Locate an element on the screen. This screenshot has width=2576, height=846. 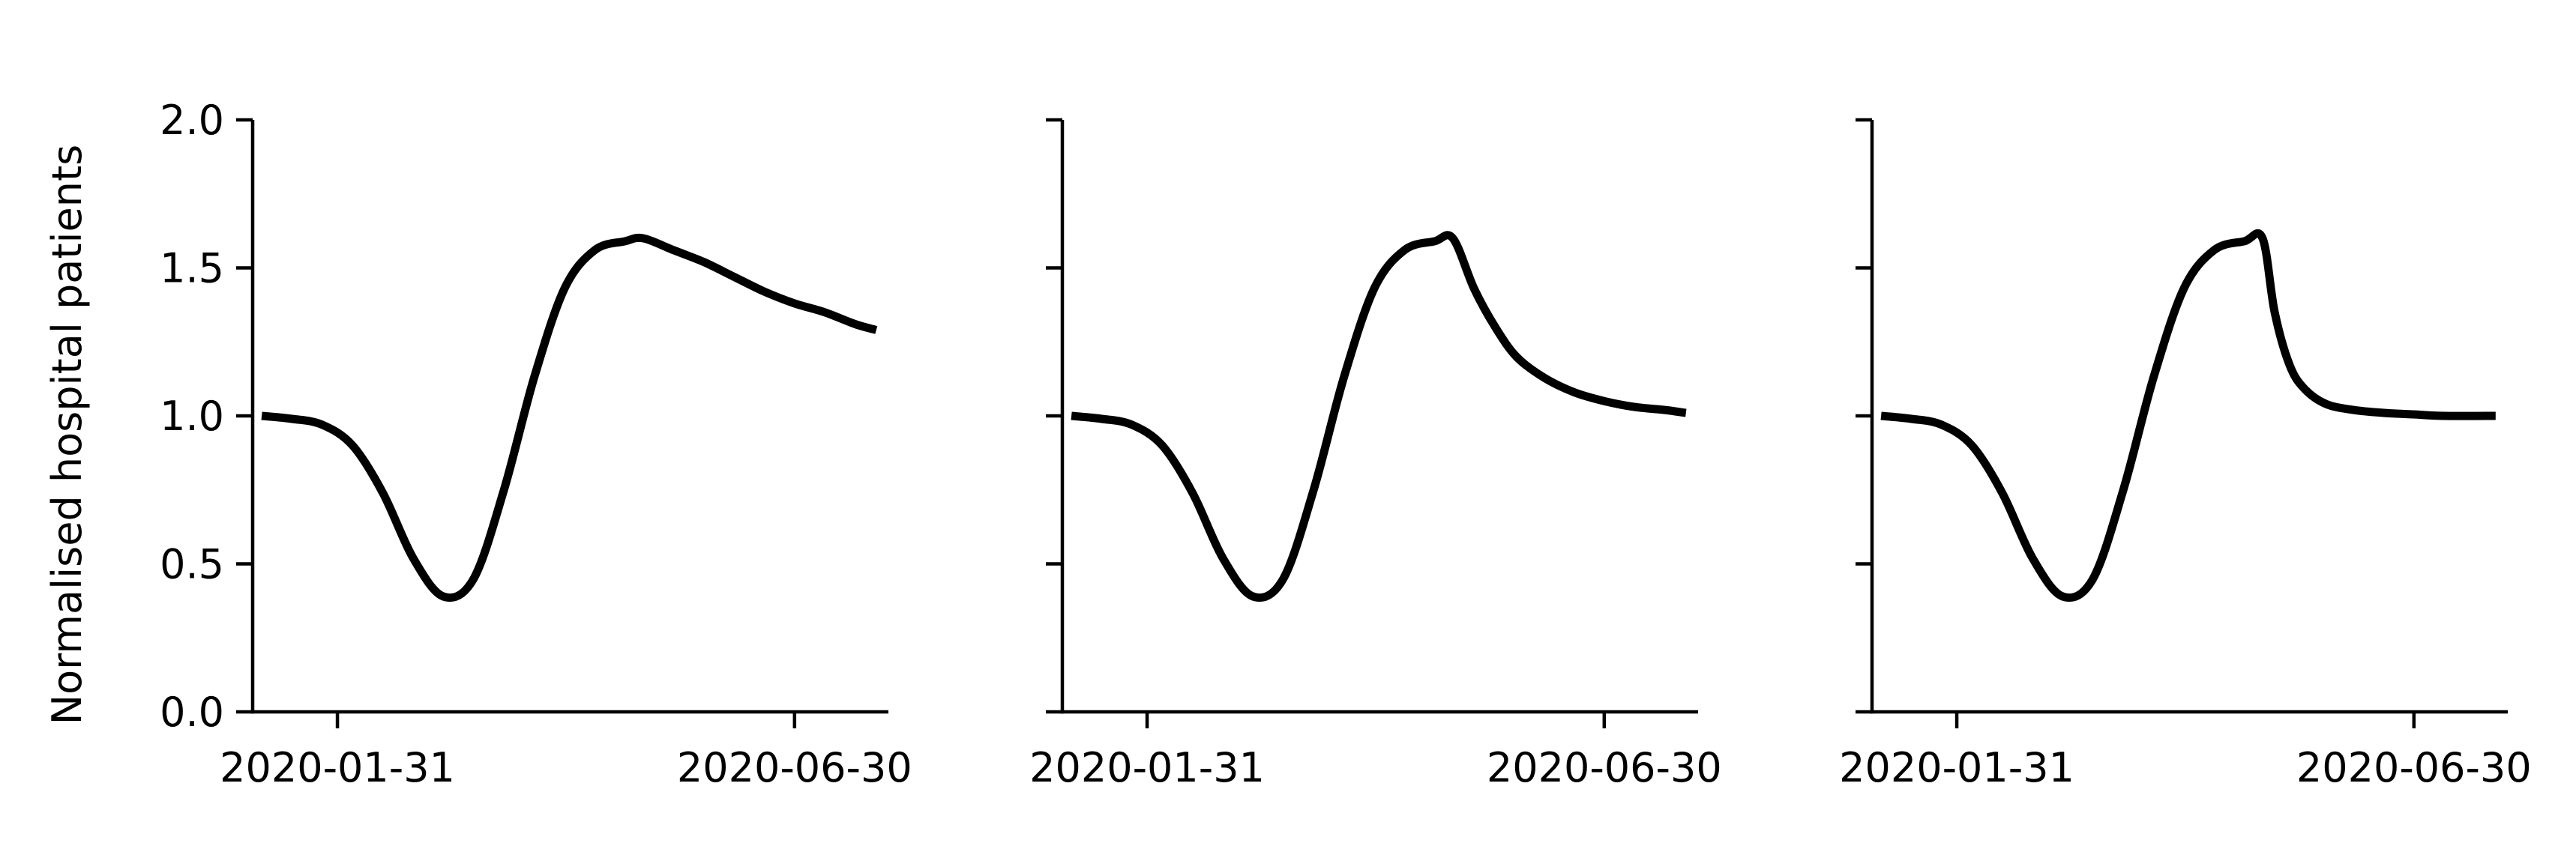
y-tick-label: 0.0 is located at coordinates (192, 712).